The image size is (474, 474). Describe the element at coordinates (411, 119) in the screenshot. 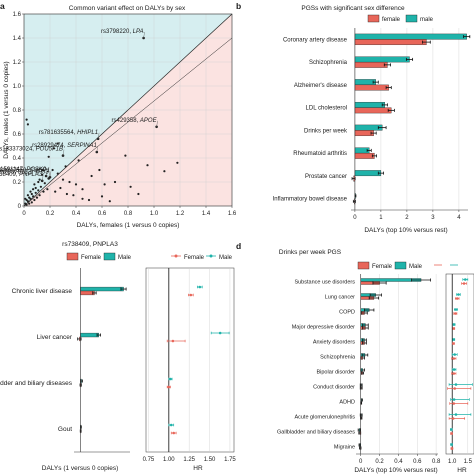

I see `panel-b-bars` at that location.